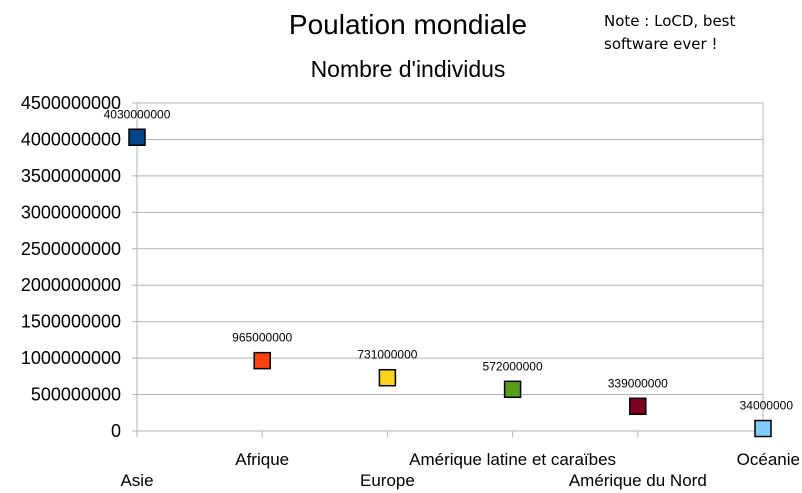  What do you see at coordinates (71, 358) in the screenshot?
I see `y-tick-label: 1000000000` at bounding box center [71, 358].